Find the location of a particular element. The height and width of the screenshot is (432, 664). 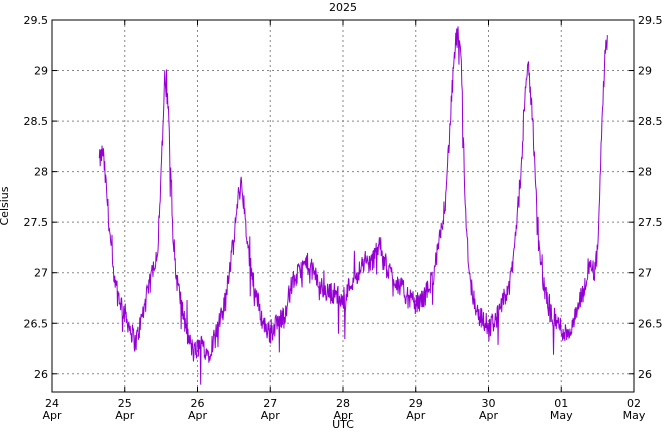

y-axis-label: Celsius is located at coordinates (5, 205).